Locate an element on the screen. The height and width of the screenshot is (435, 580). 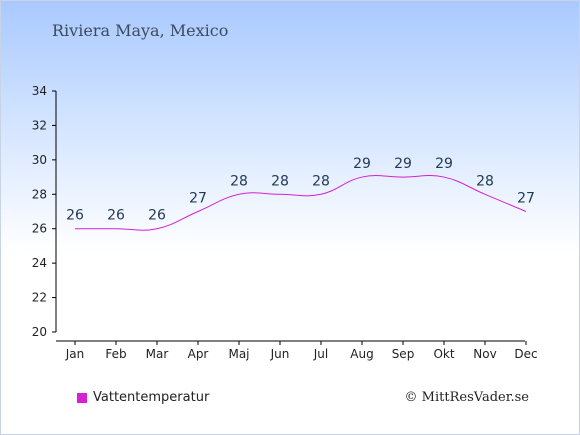
x-tick-label: Apr is located at coordinates (198, 354).